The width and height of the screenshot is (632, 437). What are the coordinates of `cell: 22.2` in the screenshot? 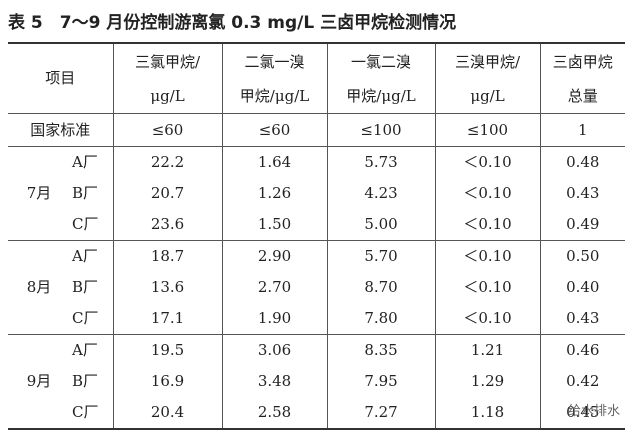 It's located at (167, 162).